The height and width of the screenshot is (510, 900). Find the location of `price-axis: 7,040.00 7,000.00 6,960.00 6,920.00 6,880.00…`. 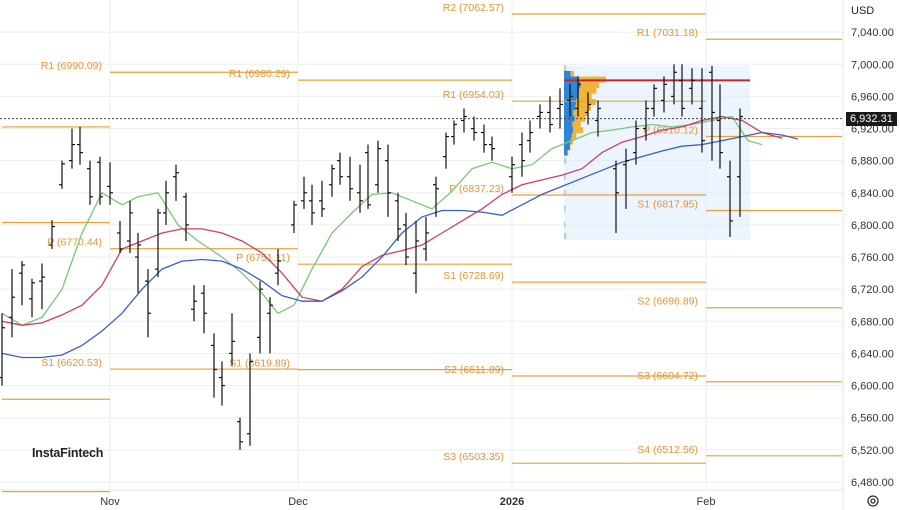

price-axis: 7,040.00 7,000.00 6,960.00 6,920.00 6,880.00… is located at coordinates (872, 258).